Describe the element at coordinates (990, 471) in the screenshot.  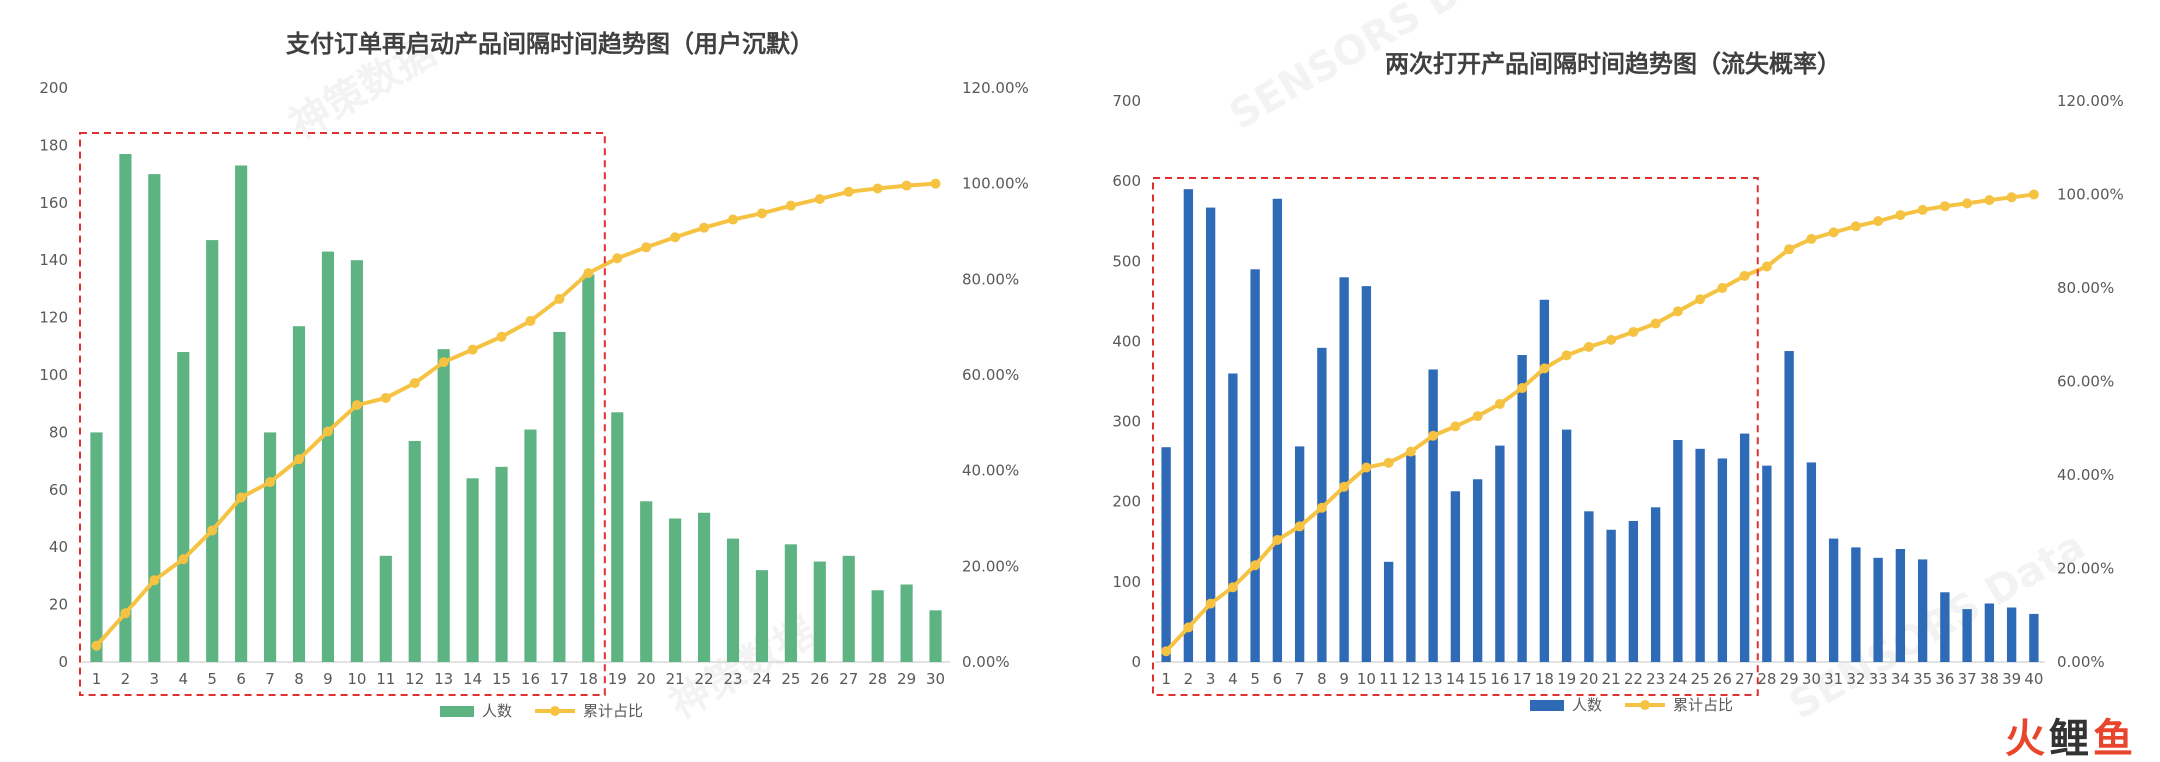
I see `y-right-tick-label: 40.00%` at that location.